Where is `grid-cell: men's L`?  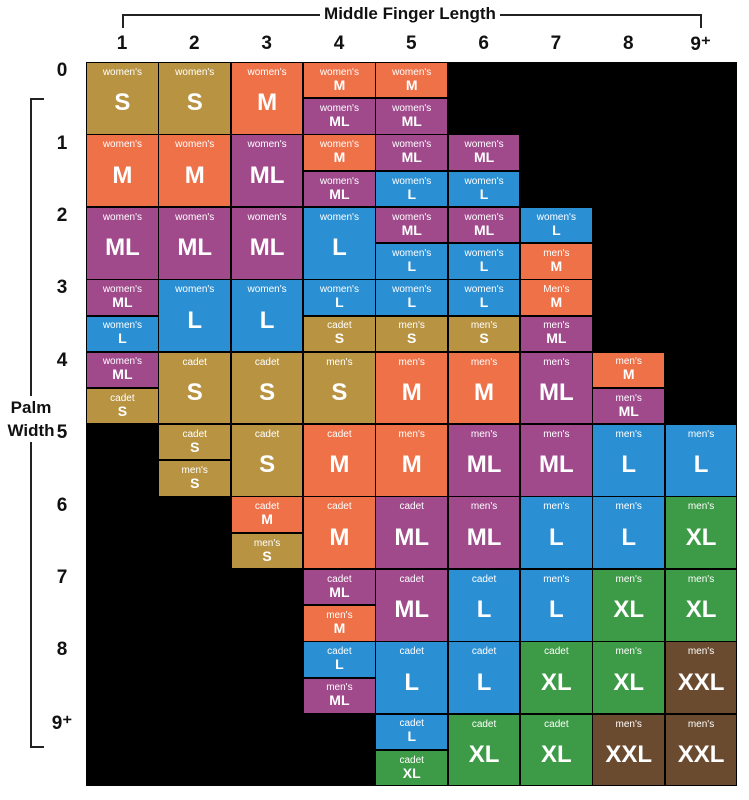 grid-cell: men's L is located at coordinates (556, 605).